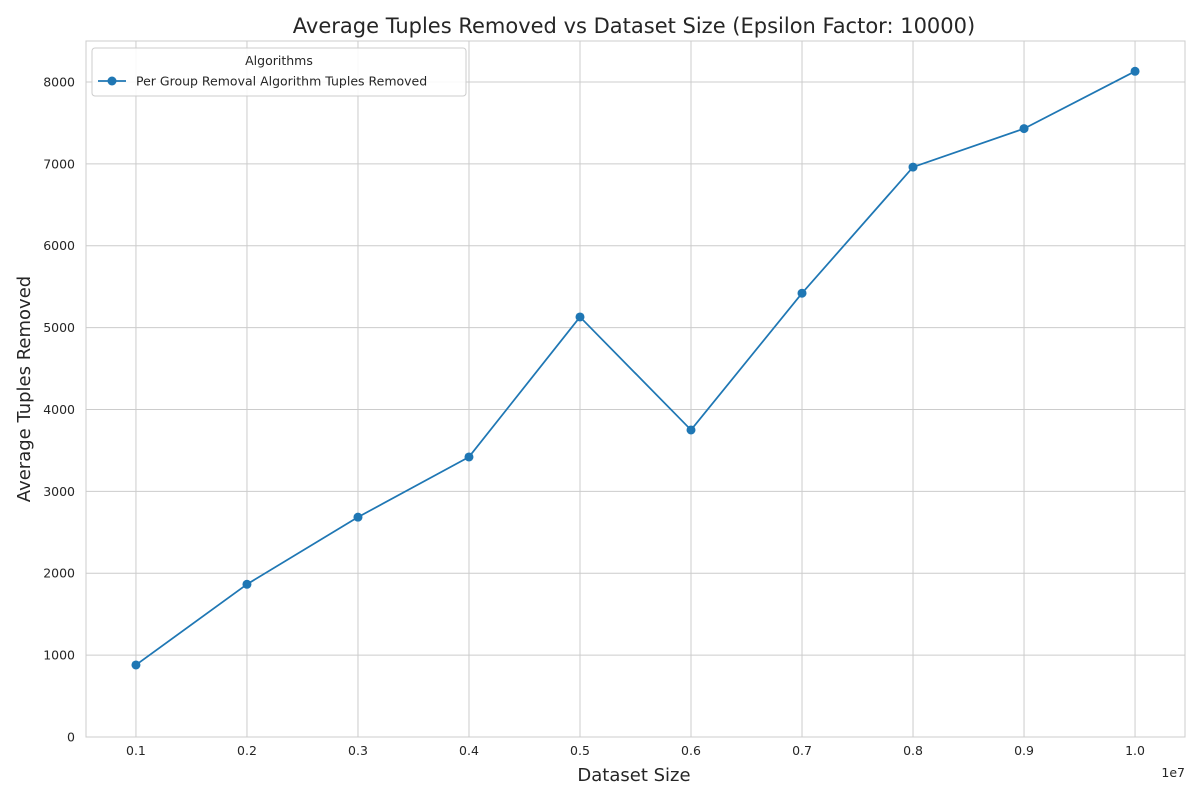  I want to click on x-tick-label: 0.4, so click(469, 750).